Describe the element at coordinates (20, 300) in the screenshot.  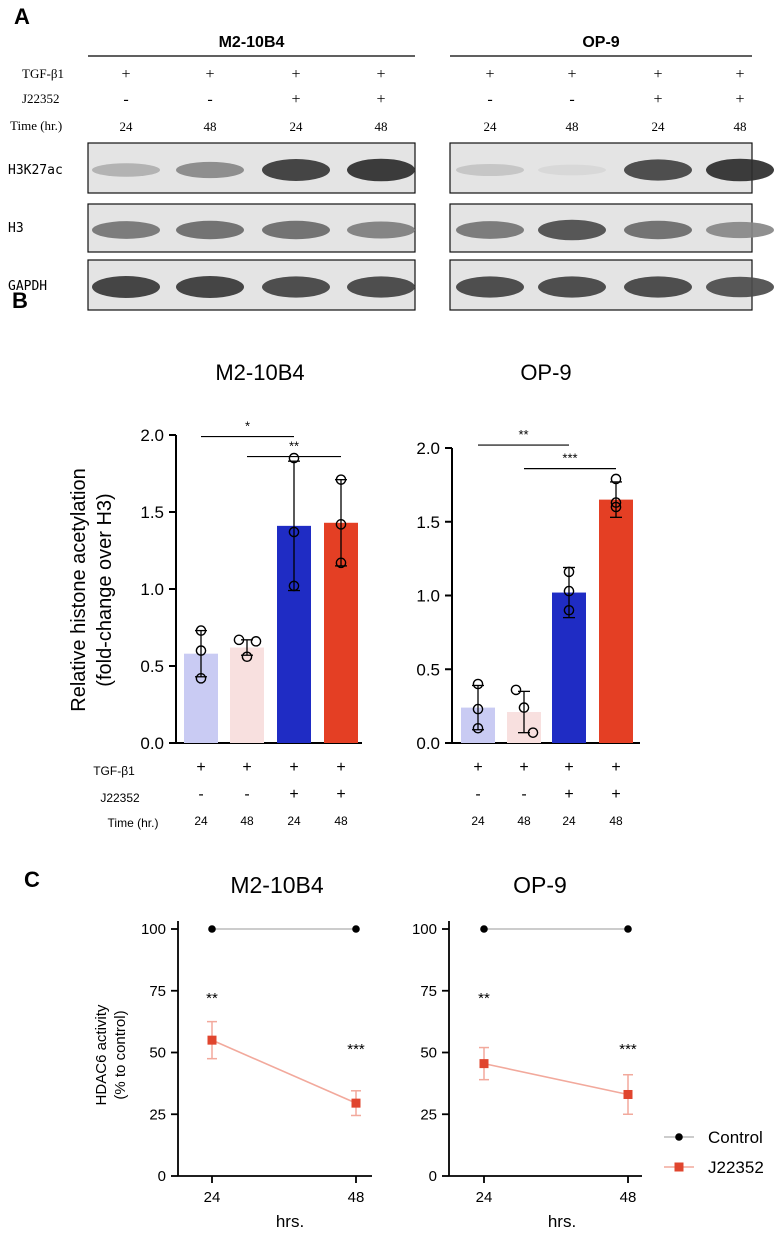
I see `panel-b-letter: B` at that location.